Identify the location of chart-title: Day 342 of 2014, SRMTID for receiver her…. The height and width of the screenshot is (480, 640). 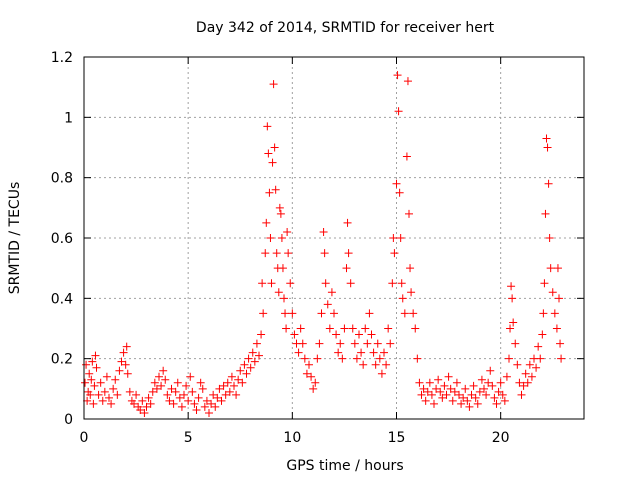
(345, 28).